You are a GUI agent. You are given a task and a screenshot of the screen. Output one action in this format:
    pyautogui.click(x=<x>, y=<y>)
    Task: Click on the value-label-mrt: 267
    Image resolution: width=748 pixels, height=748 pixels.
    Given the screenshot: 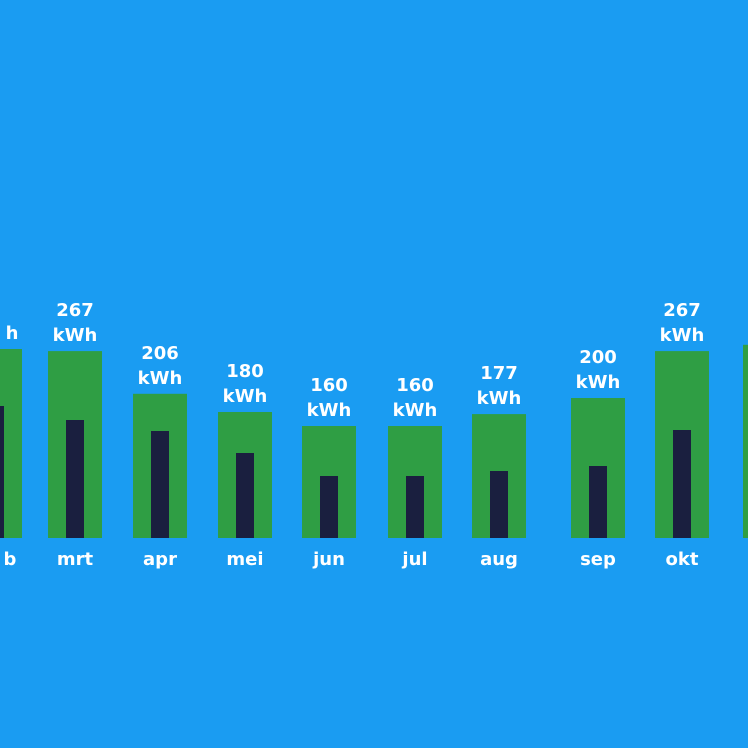 What is the action you would take?
    pyautogui.click(x=75, y=310)
    